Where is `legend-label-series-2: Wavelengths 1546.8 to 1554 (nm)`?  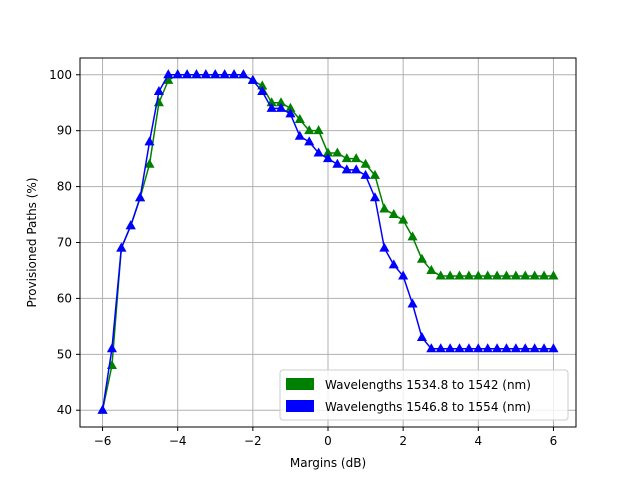 legend-label-series-2: Wavelengths 1546.8 to 1554 (nm) is located at coordinates (428, 407).